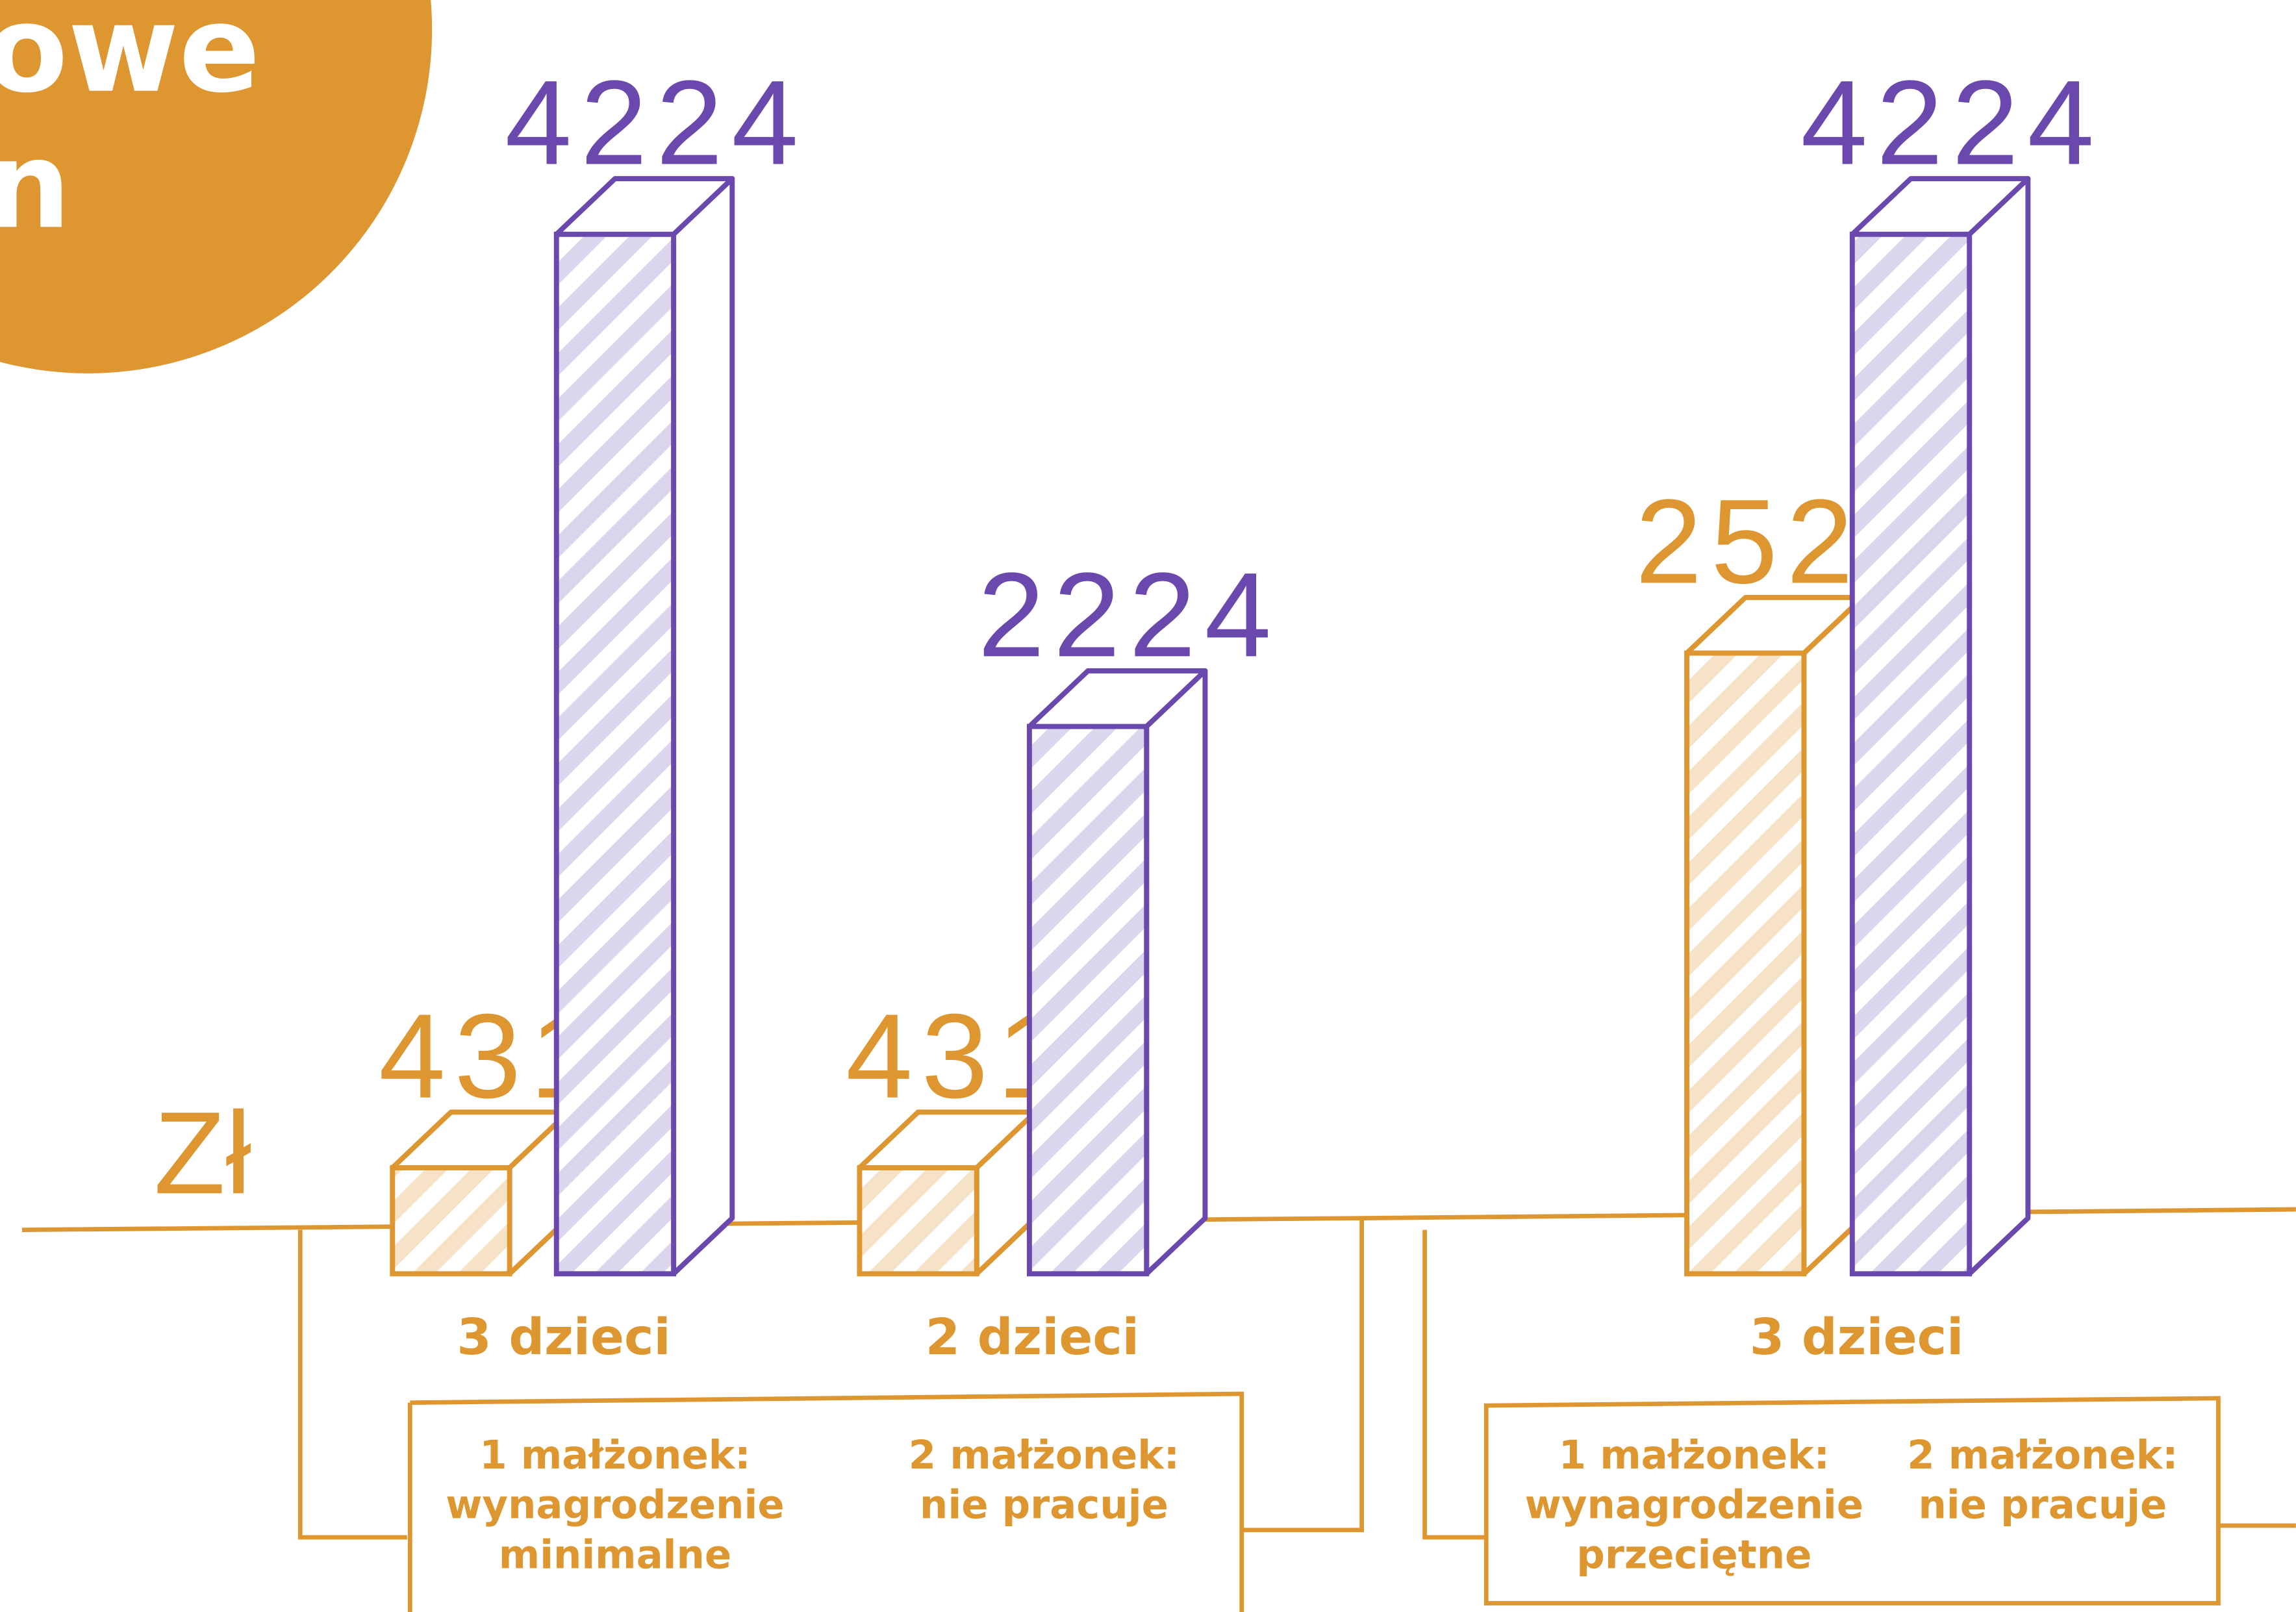  I want to click on title-line: owe, so click(130, 60).